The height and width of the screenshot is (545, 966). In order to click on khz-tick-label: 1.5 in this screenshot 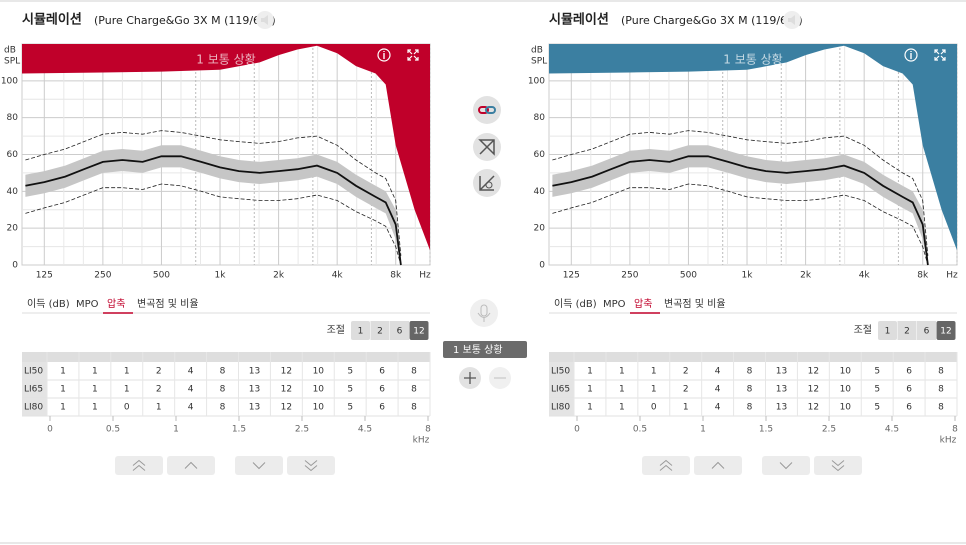, I will do `click(766, 430)`.